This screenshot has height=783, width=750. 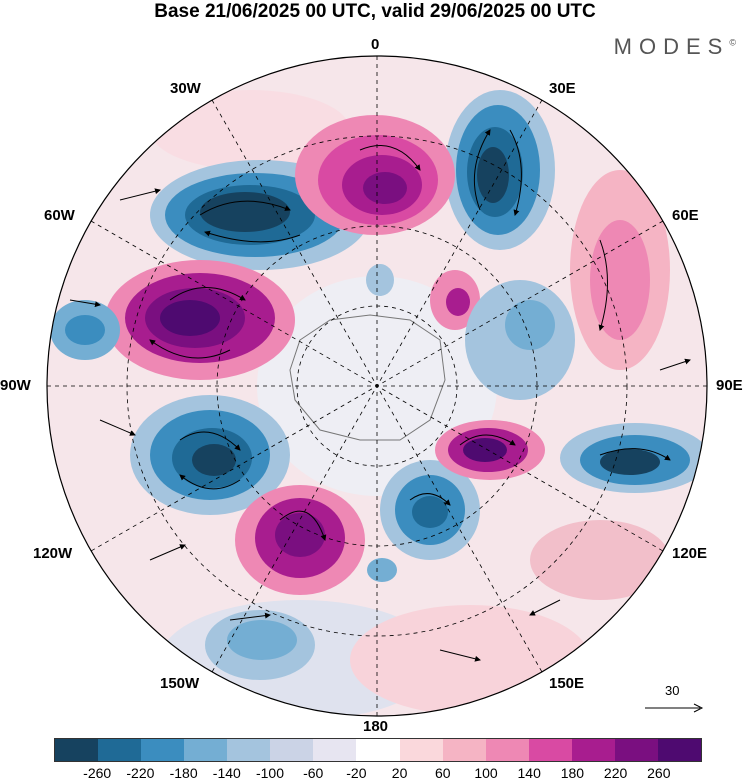 What do you see at coordinates (685, 215) in the screenshot?
I see `lon-label-60e: 60E` at bounding box center [685, 215].